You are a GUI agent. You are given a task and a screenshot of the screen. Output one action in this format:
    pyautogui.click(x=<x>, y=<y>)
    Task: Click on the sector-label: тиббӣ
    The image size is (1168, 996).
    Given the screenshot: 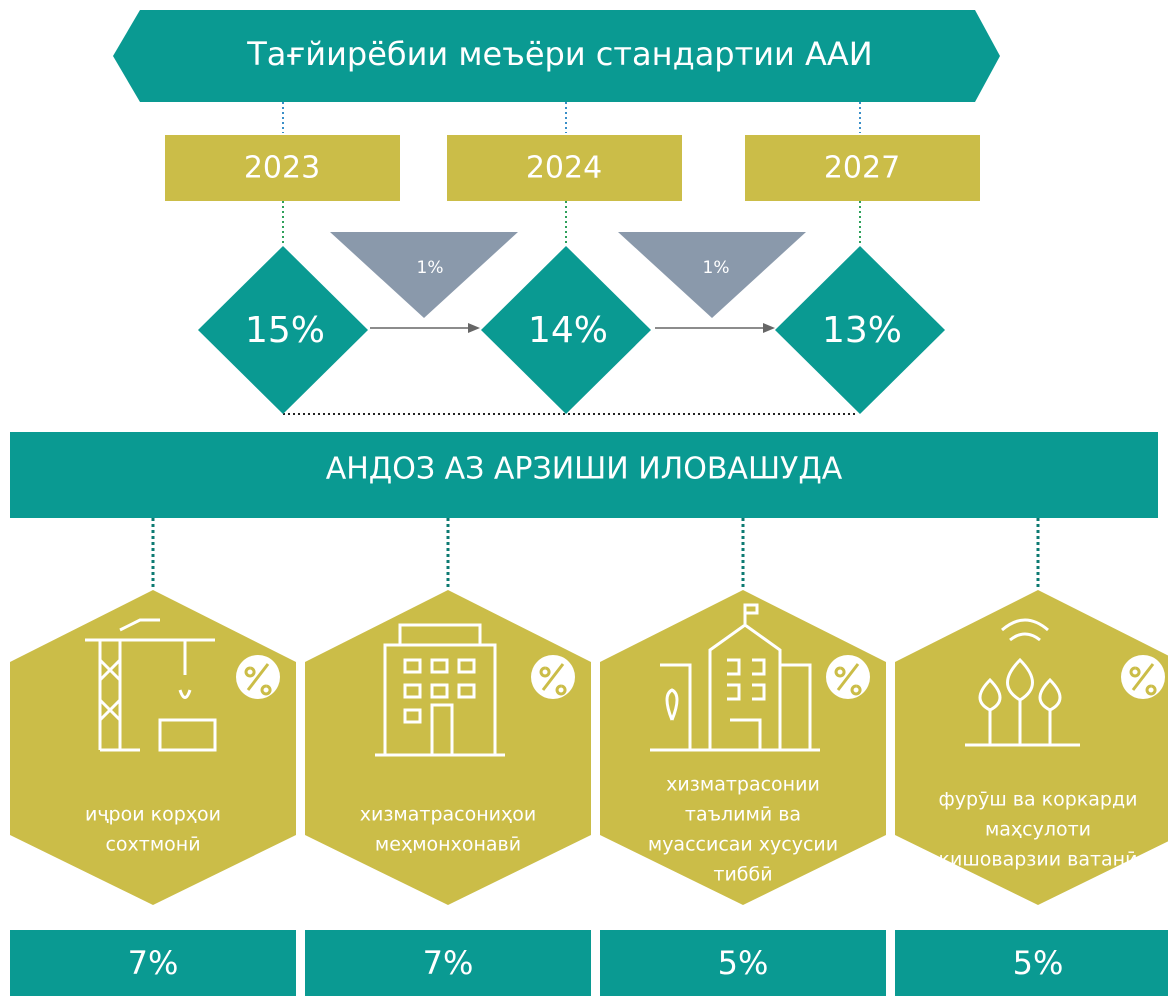 What is the action you would take?
    pyautogui.click(x=742, y=875)
    